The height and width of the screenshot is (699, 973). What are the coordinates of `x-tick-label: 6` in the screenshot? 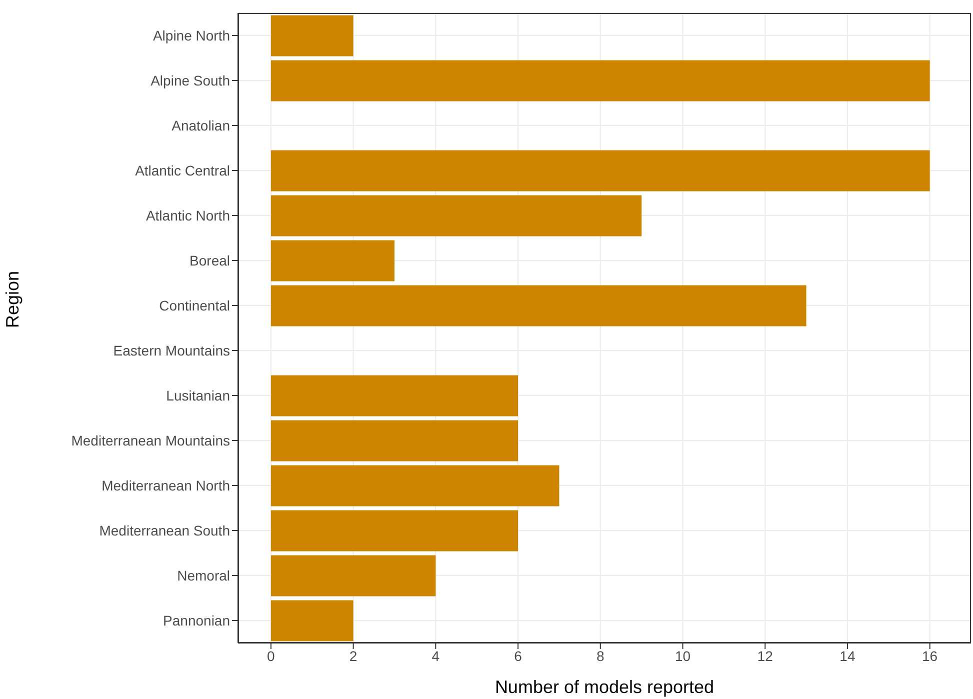 It's located at (518, 656).